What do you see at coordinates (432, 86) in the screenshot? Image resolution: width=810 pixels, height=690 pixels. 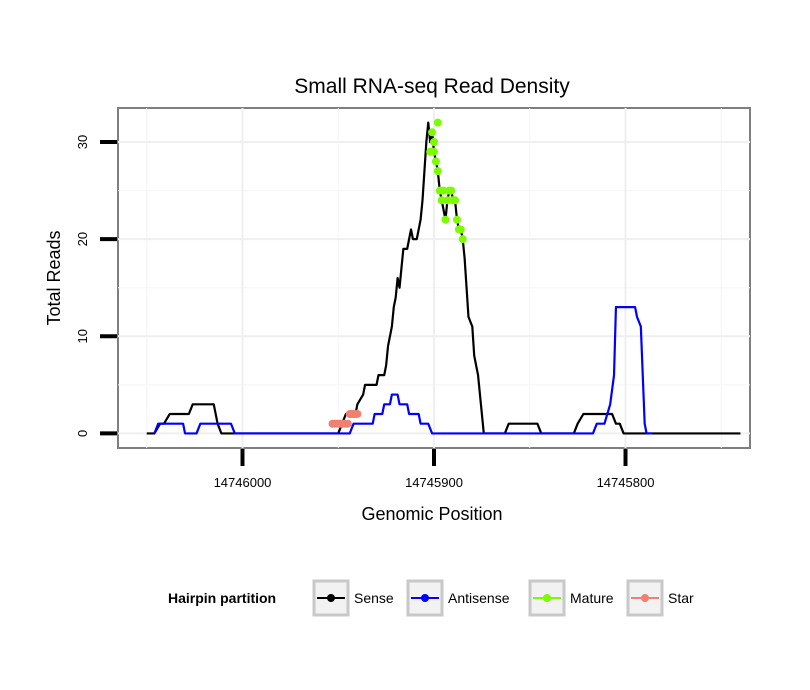 I see `chart-title: Small RNA-seq Read Density` at bounding box center [432, 86].